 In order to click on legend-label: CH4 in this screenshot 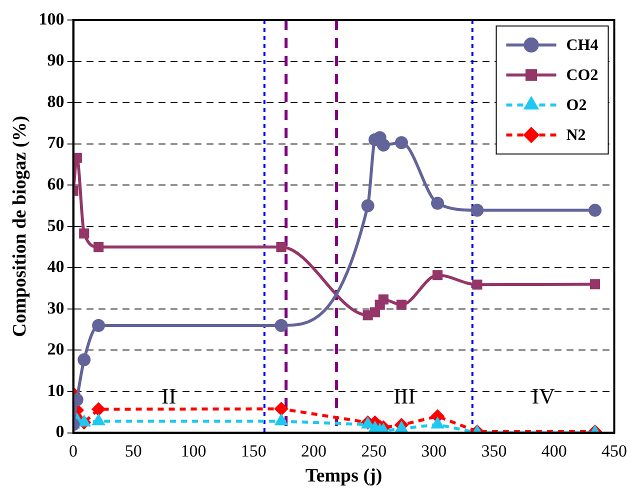, I will do `click(582, 45)`.